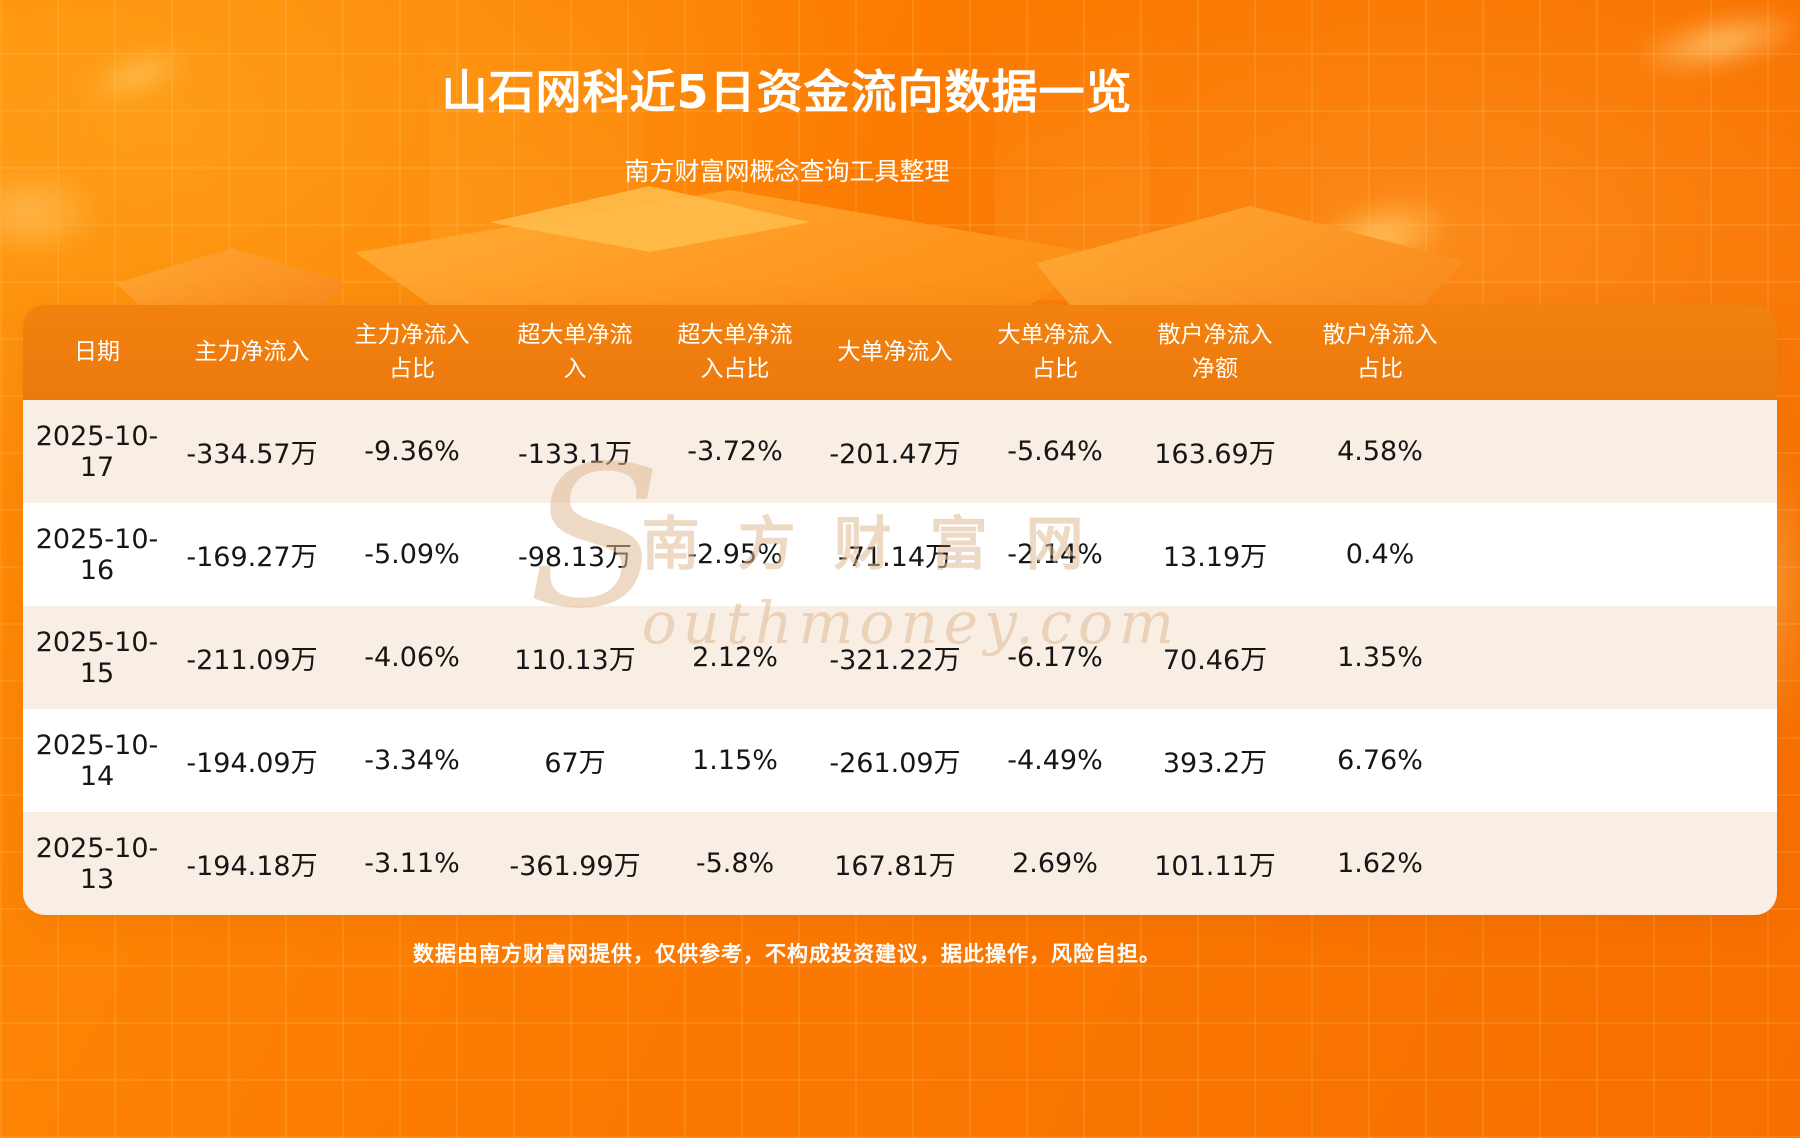 This screenshot has height=1138, width=1800. Describe the element at coordinates (1380, 863) in the screenshot. I see `cell-retail-net-inflow-ratio: 1.62%` at that location.